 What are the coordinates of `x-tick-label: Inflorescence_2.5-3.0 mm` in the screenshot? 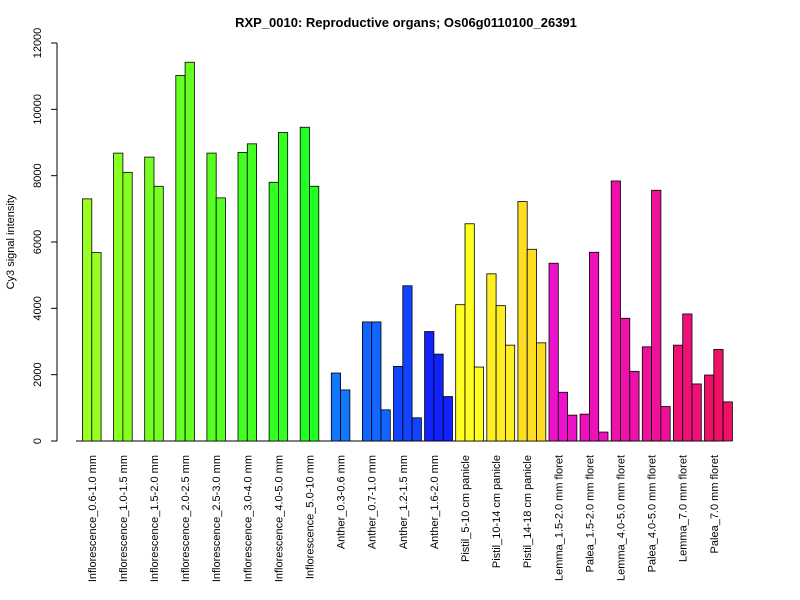 It's located at (217, 518).